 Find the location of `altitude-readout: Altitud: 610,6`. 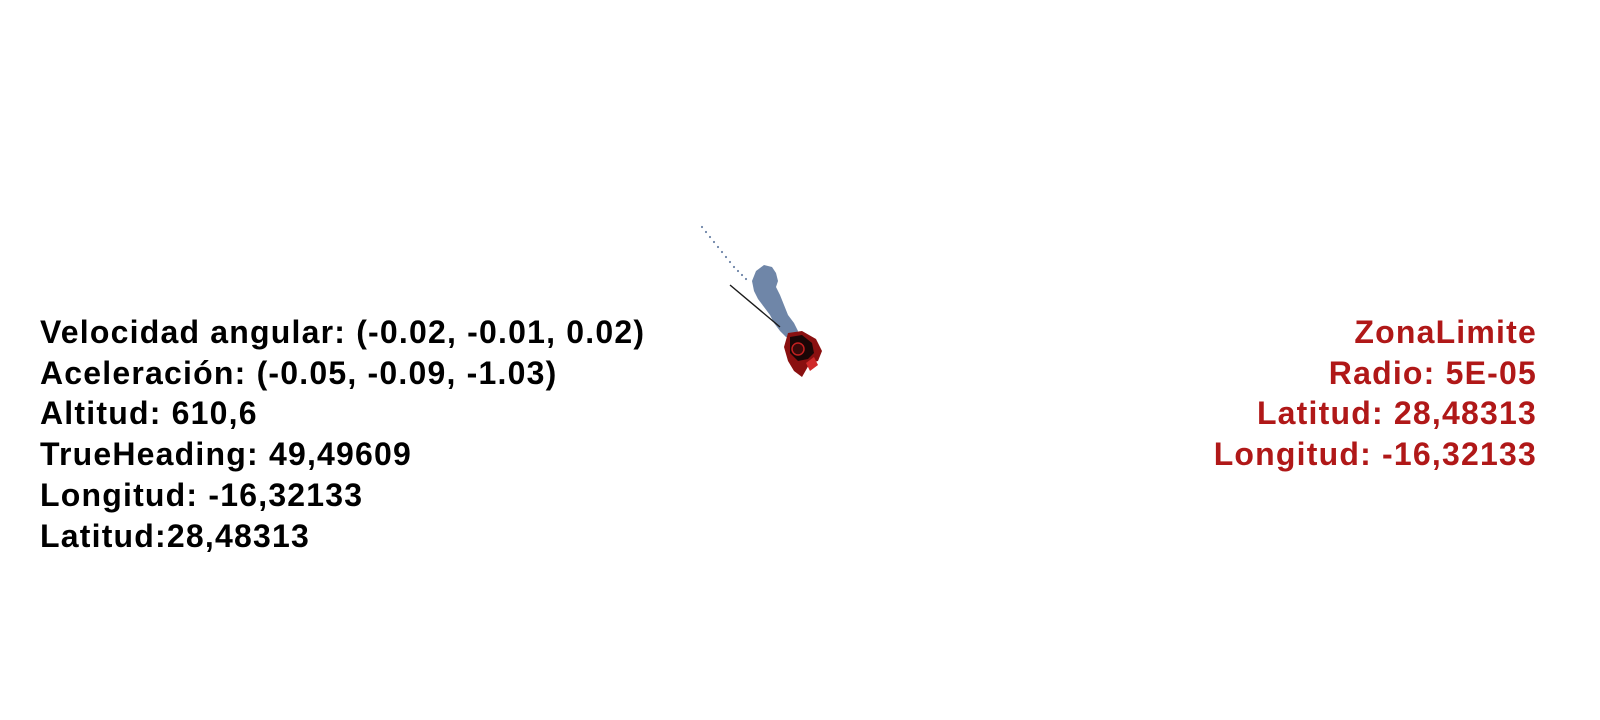

altitude-readout: Altitud: 610,6 is located at coordinates (149, 413).